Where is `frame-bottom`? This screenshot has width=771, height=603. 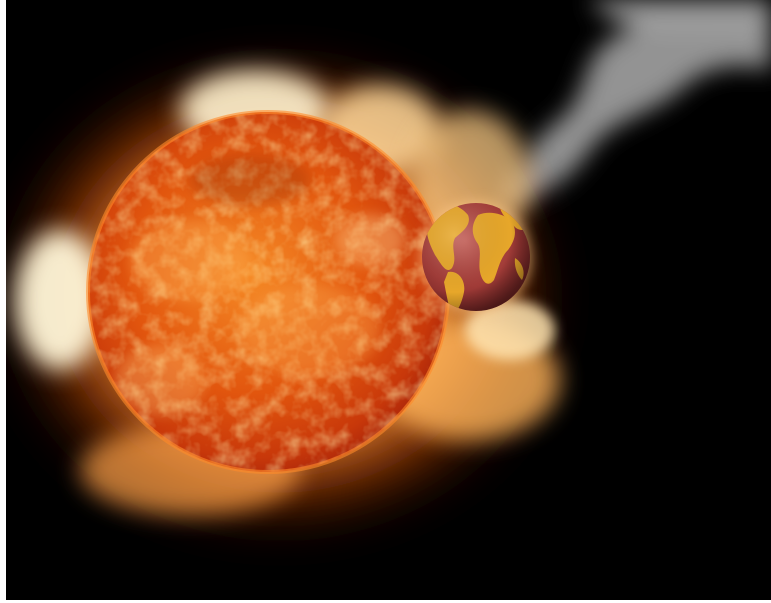
frame-bottom is located at coordinates (385, 601).